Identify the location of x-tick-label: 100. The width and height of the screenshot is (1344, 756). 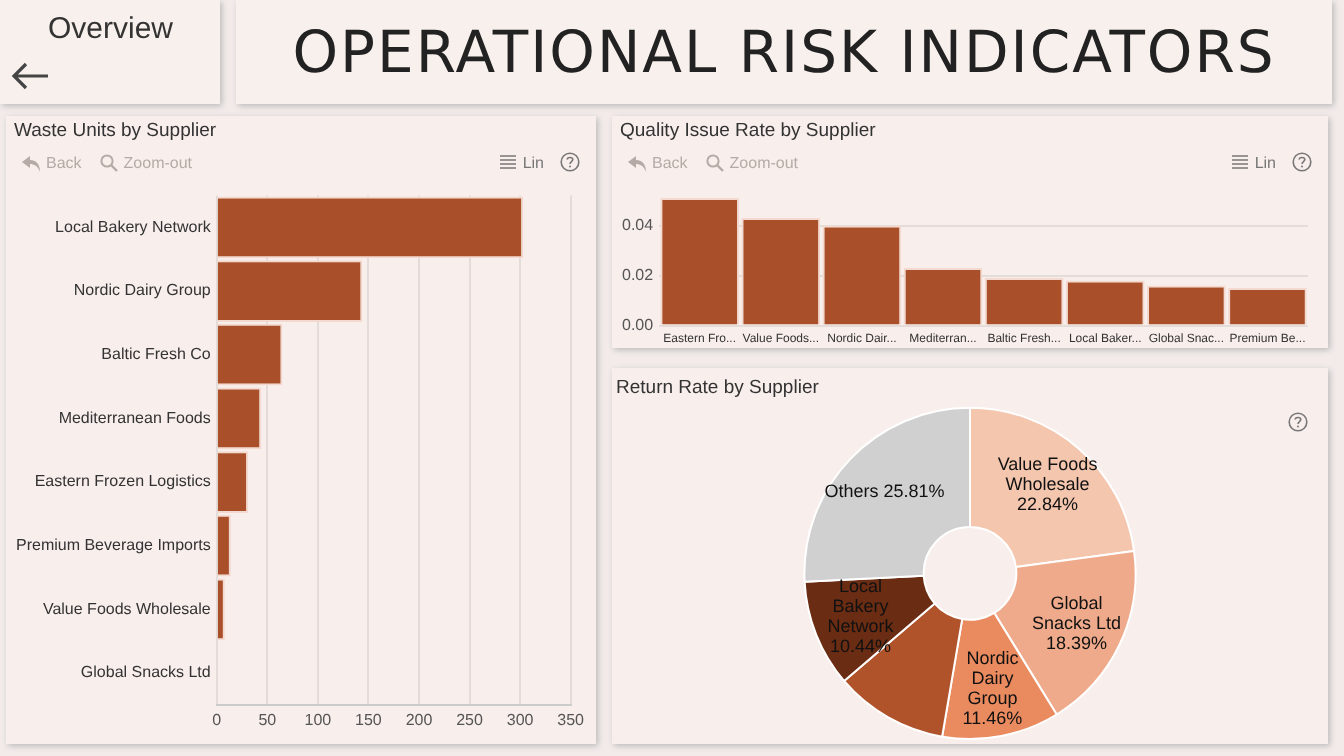
(318, 719).